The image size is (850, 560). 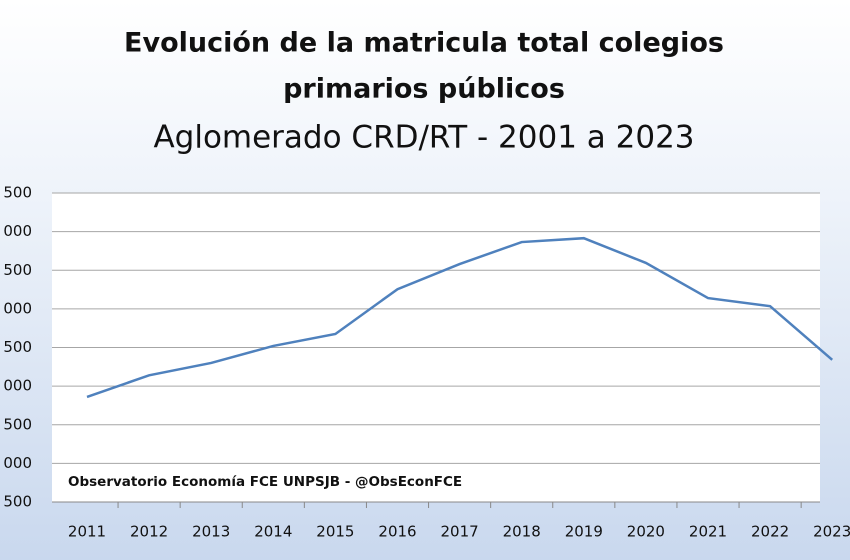 I want to click on x-tick-label: 2018, so click(x=522, y=532).